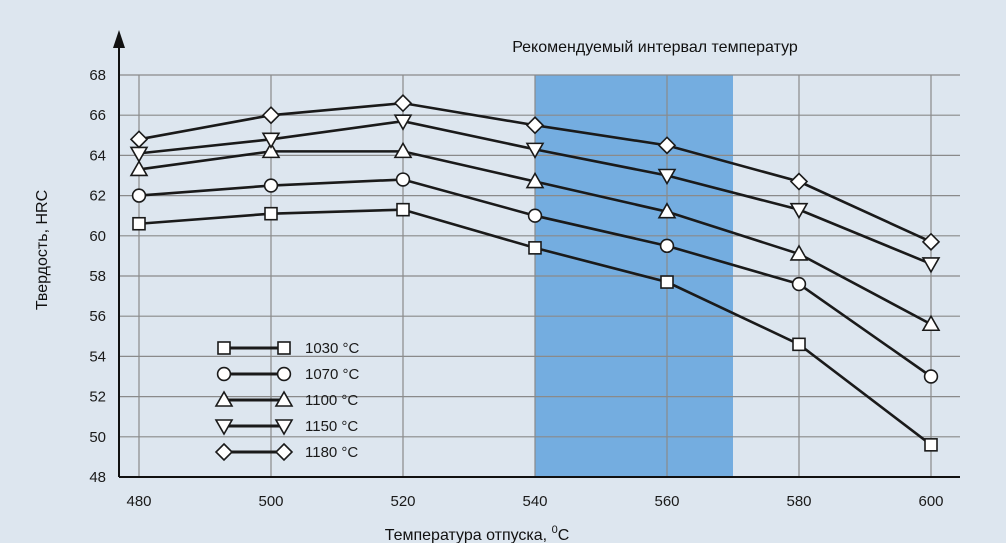  Describe the element at coordinates (402, 501) in the screenshot. I see `x-tick-label-520: 520` at that location.